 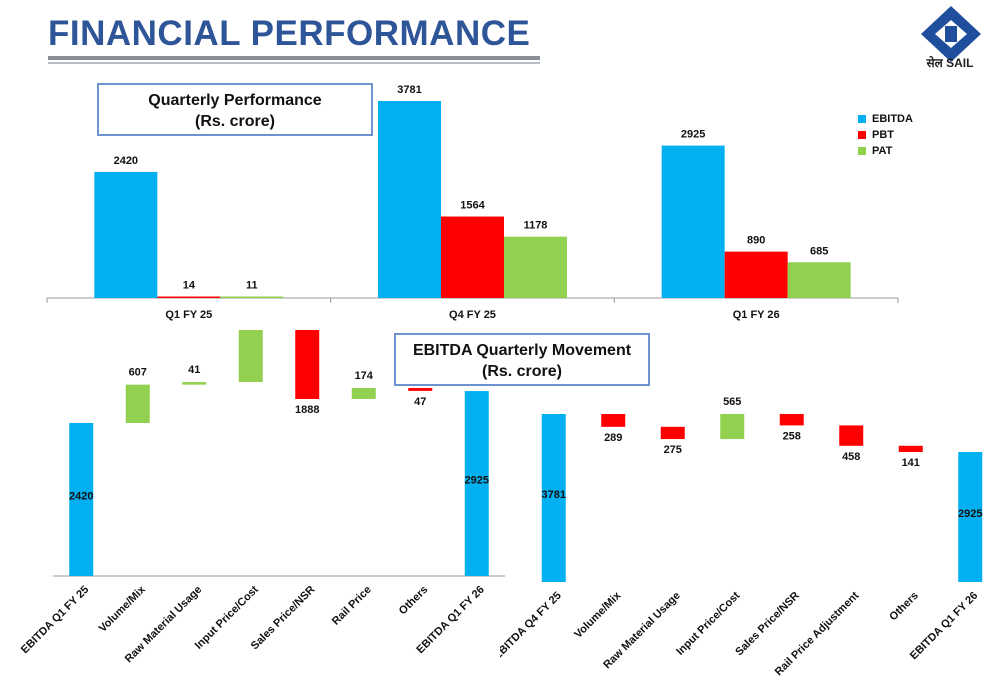 What do you see at coordinates (138, 373) in the screenshot?
I see `waterfall-data-label-1: 607` at bounding box center [138, 373].